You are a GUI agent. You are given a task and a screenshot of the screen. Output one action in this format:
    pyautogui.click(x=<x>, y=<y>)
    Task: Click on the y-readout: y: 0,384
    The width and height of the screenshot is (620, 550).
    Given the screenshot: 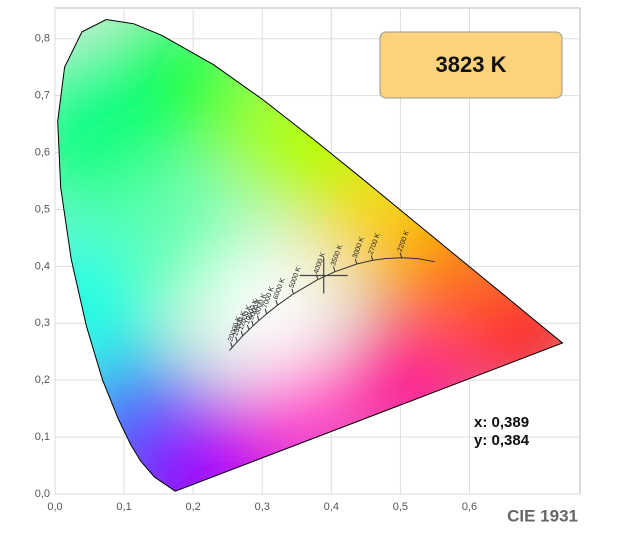 What is the action you would take?
    pyautogui.click(x=502, y=440)
    